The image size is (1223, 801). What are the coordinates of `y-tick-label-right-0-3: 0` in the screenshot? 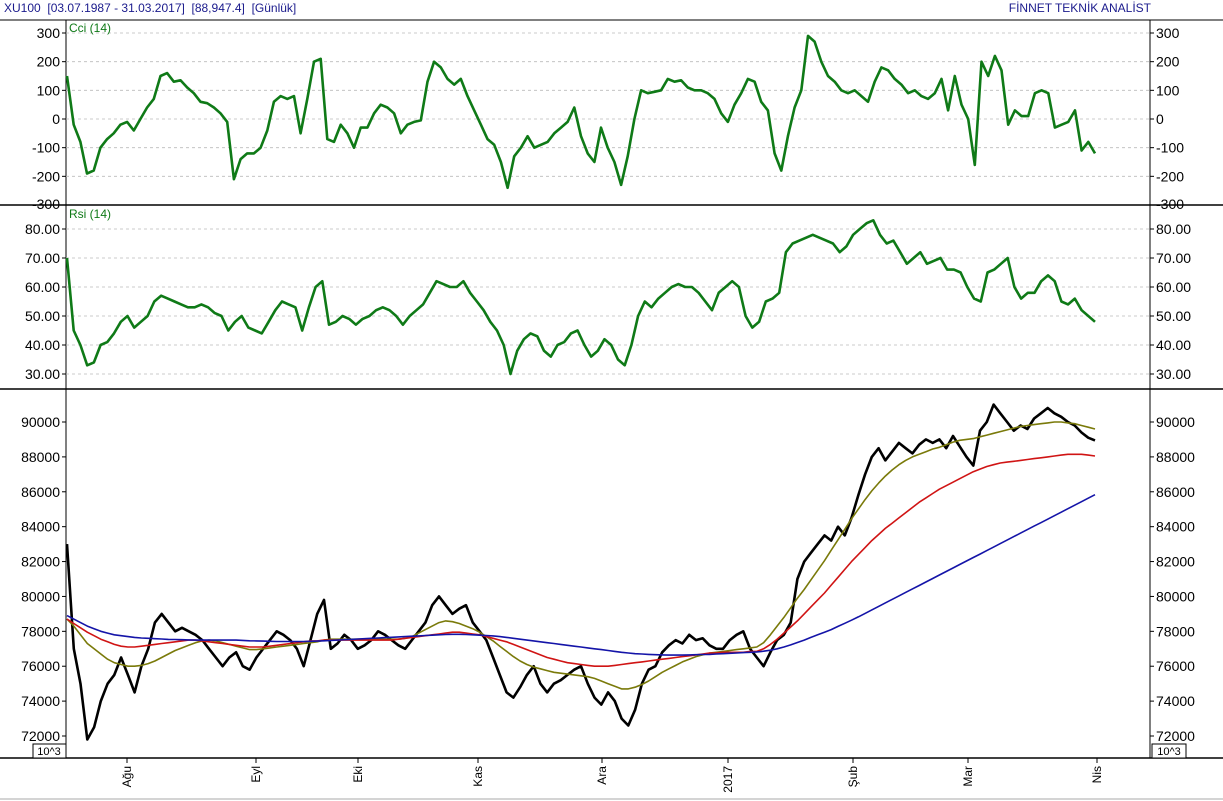 It's located at (1160, 119).